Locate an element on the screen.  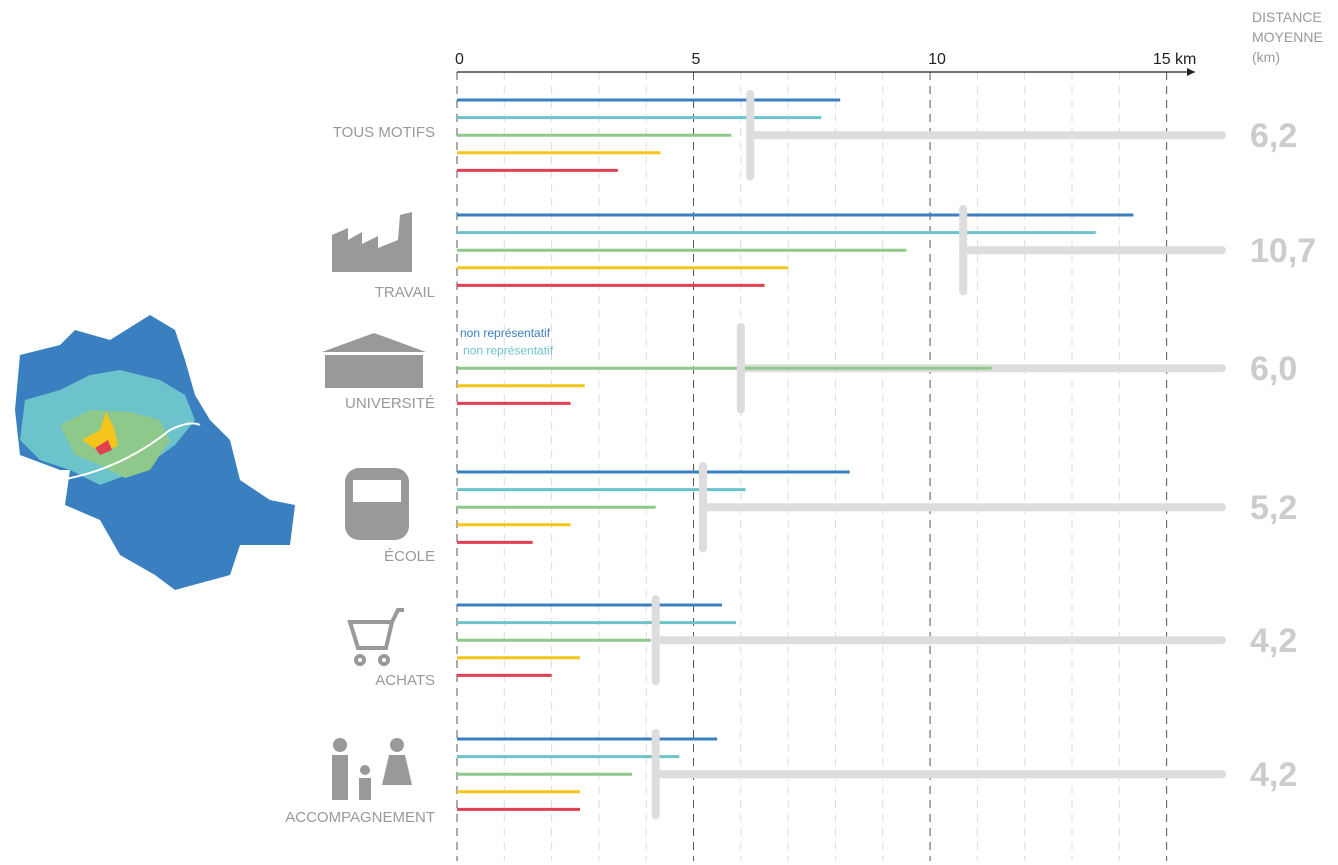
axis-arrow is located at coordinates (1191, 72).